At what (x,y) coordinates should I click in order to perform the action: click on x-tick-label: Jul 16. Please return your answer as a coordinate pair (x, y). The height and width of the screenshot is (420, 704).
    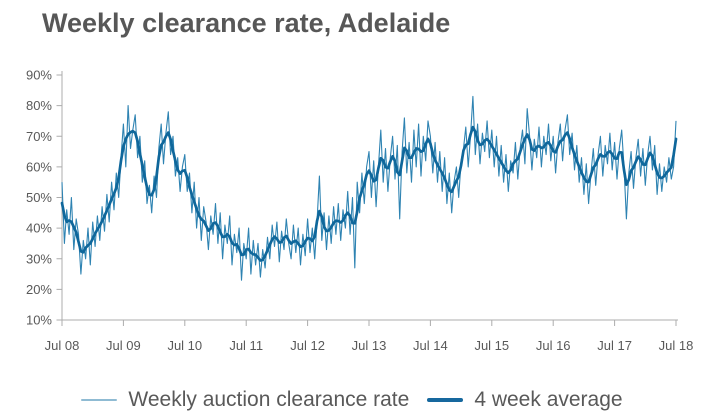
    Looking at the image, I should click on (553, 345).